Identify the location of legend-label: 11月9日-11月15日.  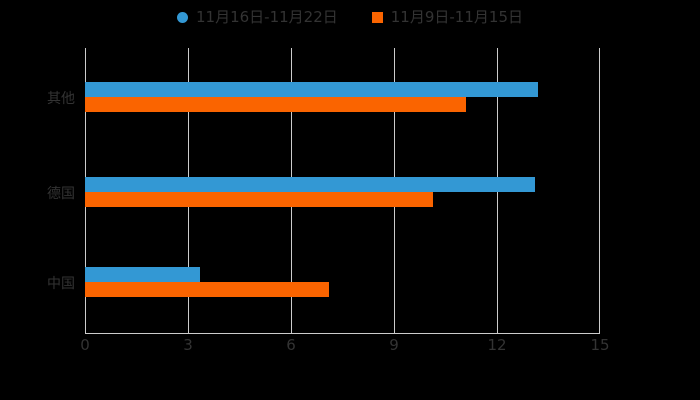
(456, 17).